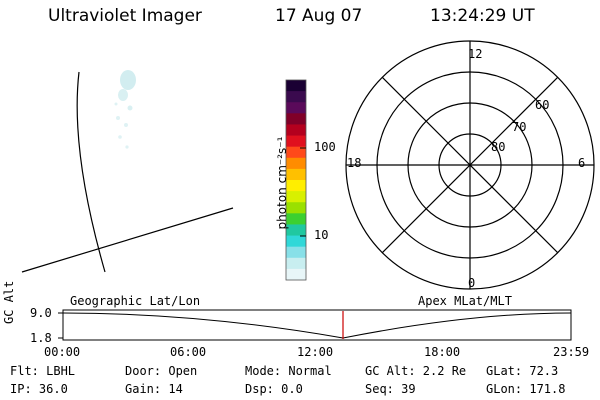 The height and width of the screenshot is (400, 600). Describe the element at coordinates (325, 147) in the screenshot. I see `colorbar-label-100: 100` at that location.